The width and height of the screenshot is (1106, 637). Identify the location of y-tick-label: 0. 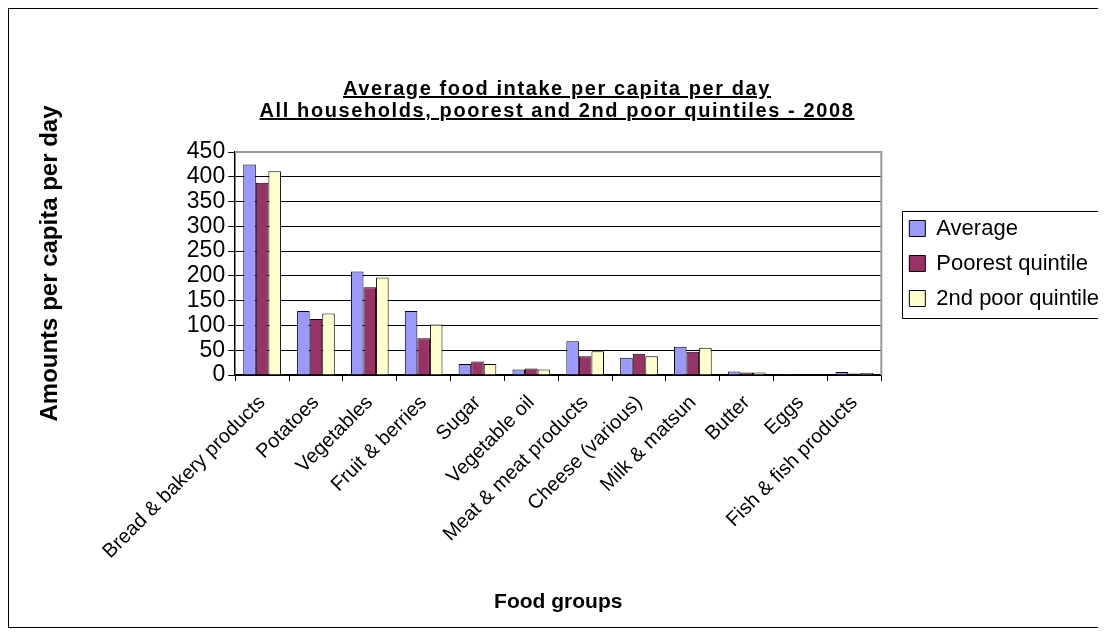
(219, 373).